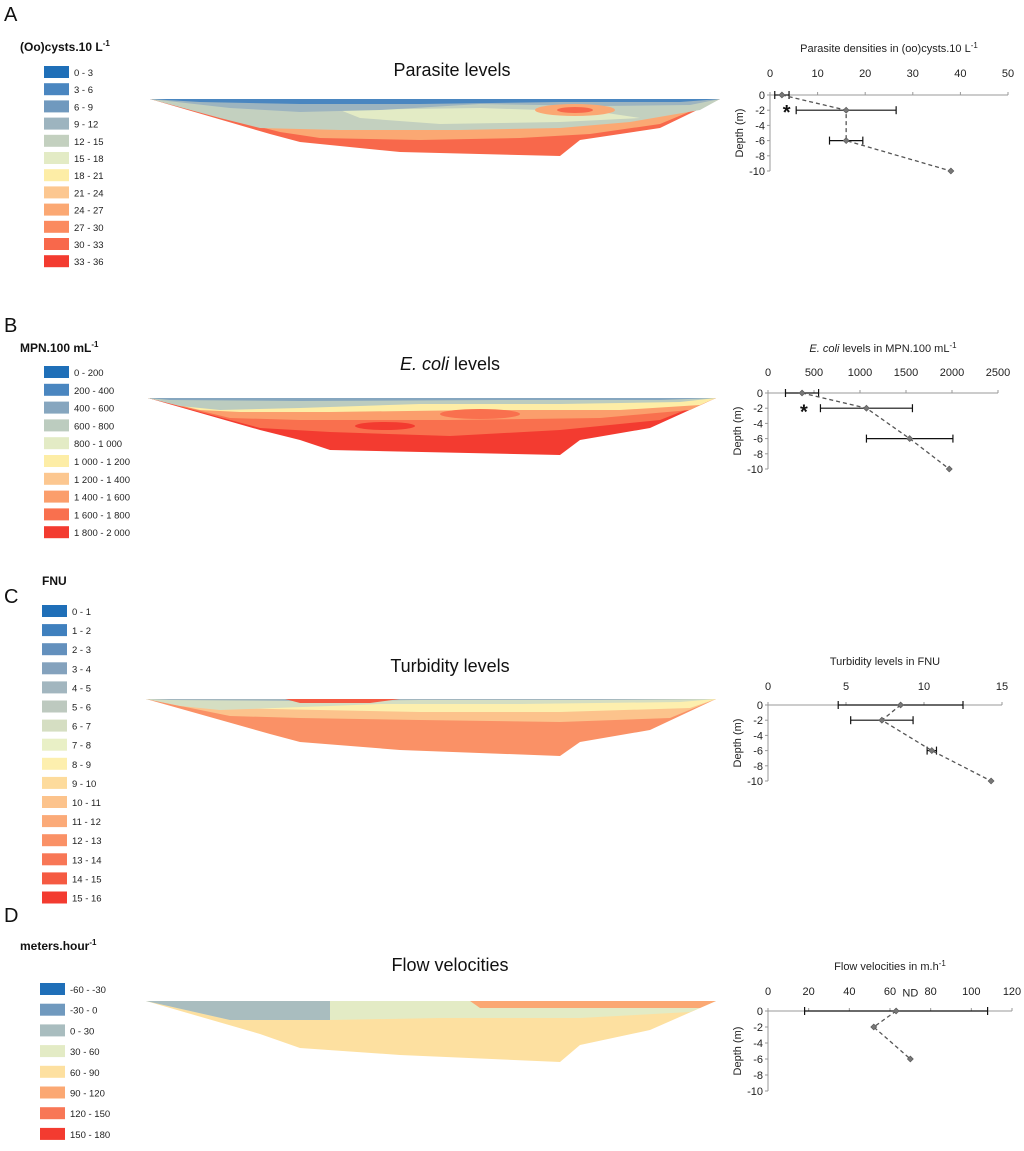  I want to click on legend-label: 90 - 120, so click(87, 1094).